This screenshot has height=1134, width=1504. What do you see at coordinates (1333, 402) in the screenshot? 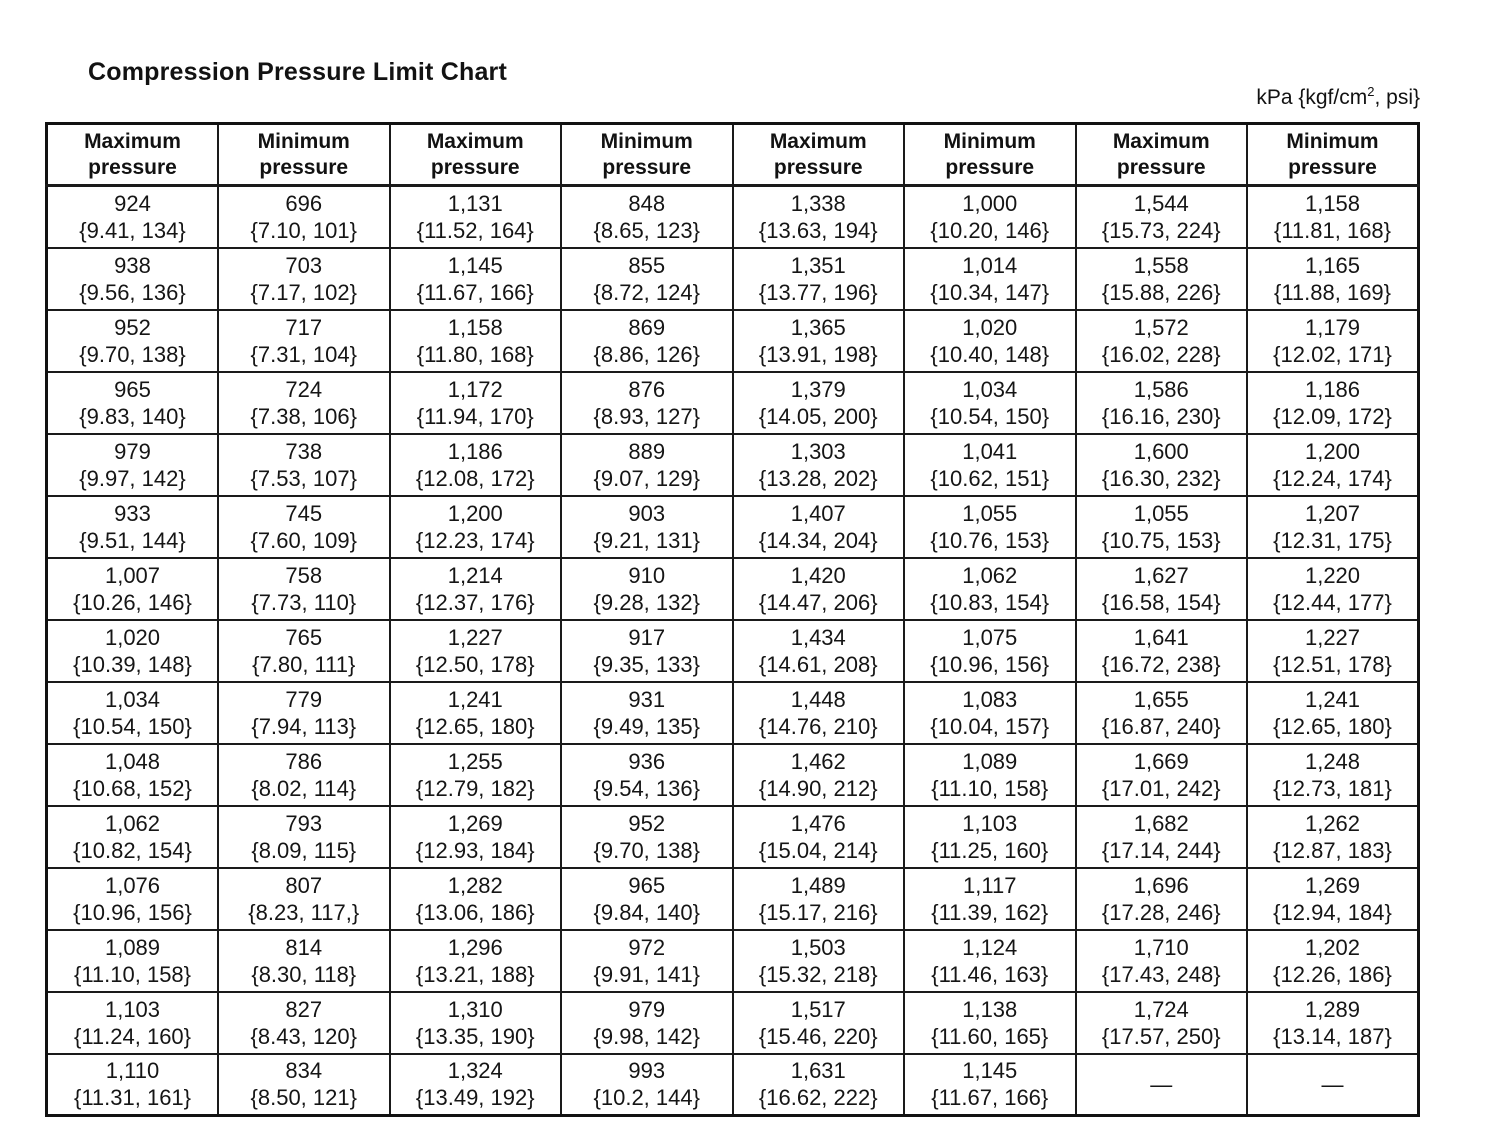
I see `pressure-cell: 1,186 {12.09, 172}` at bounding box center [1333, 402].